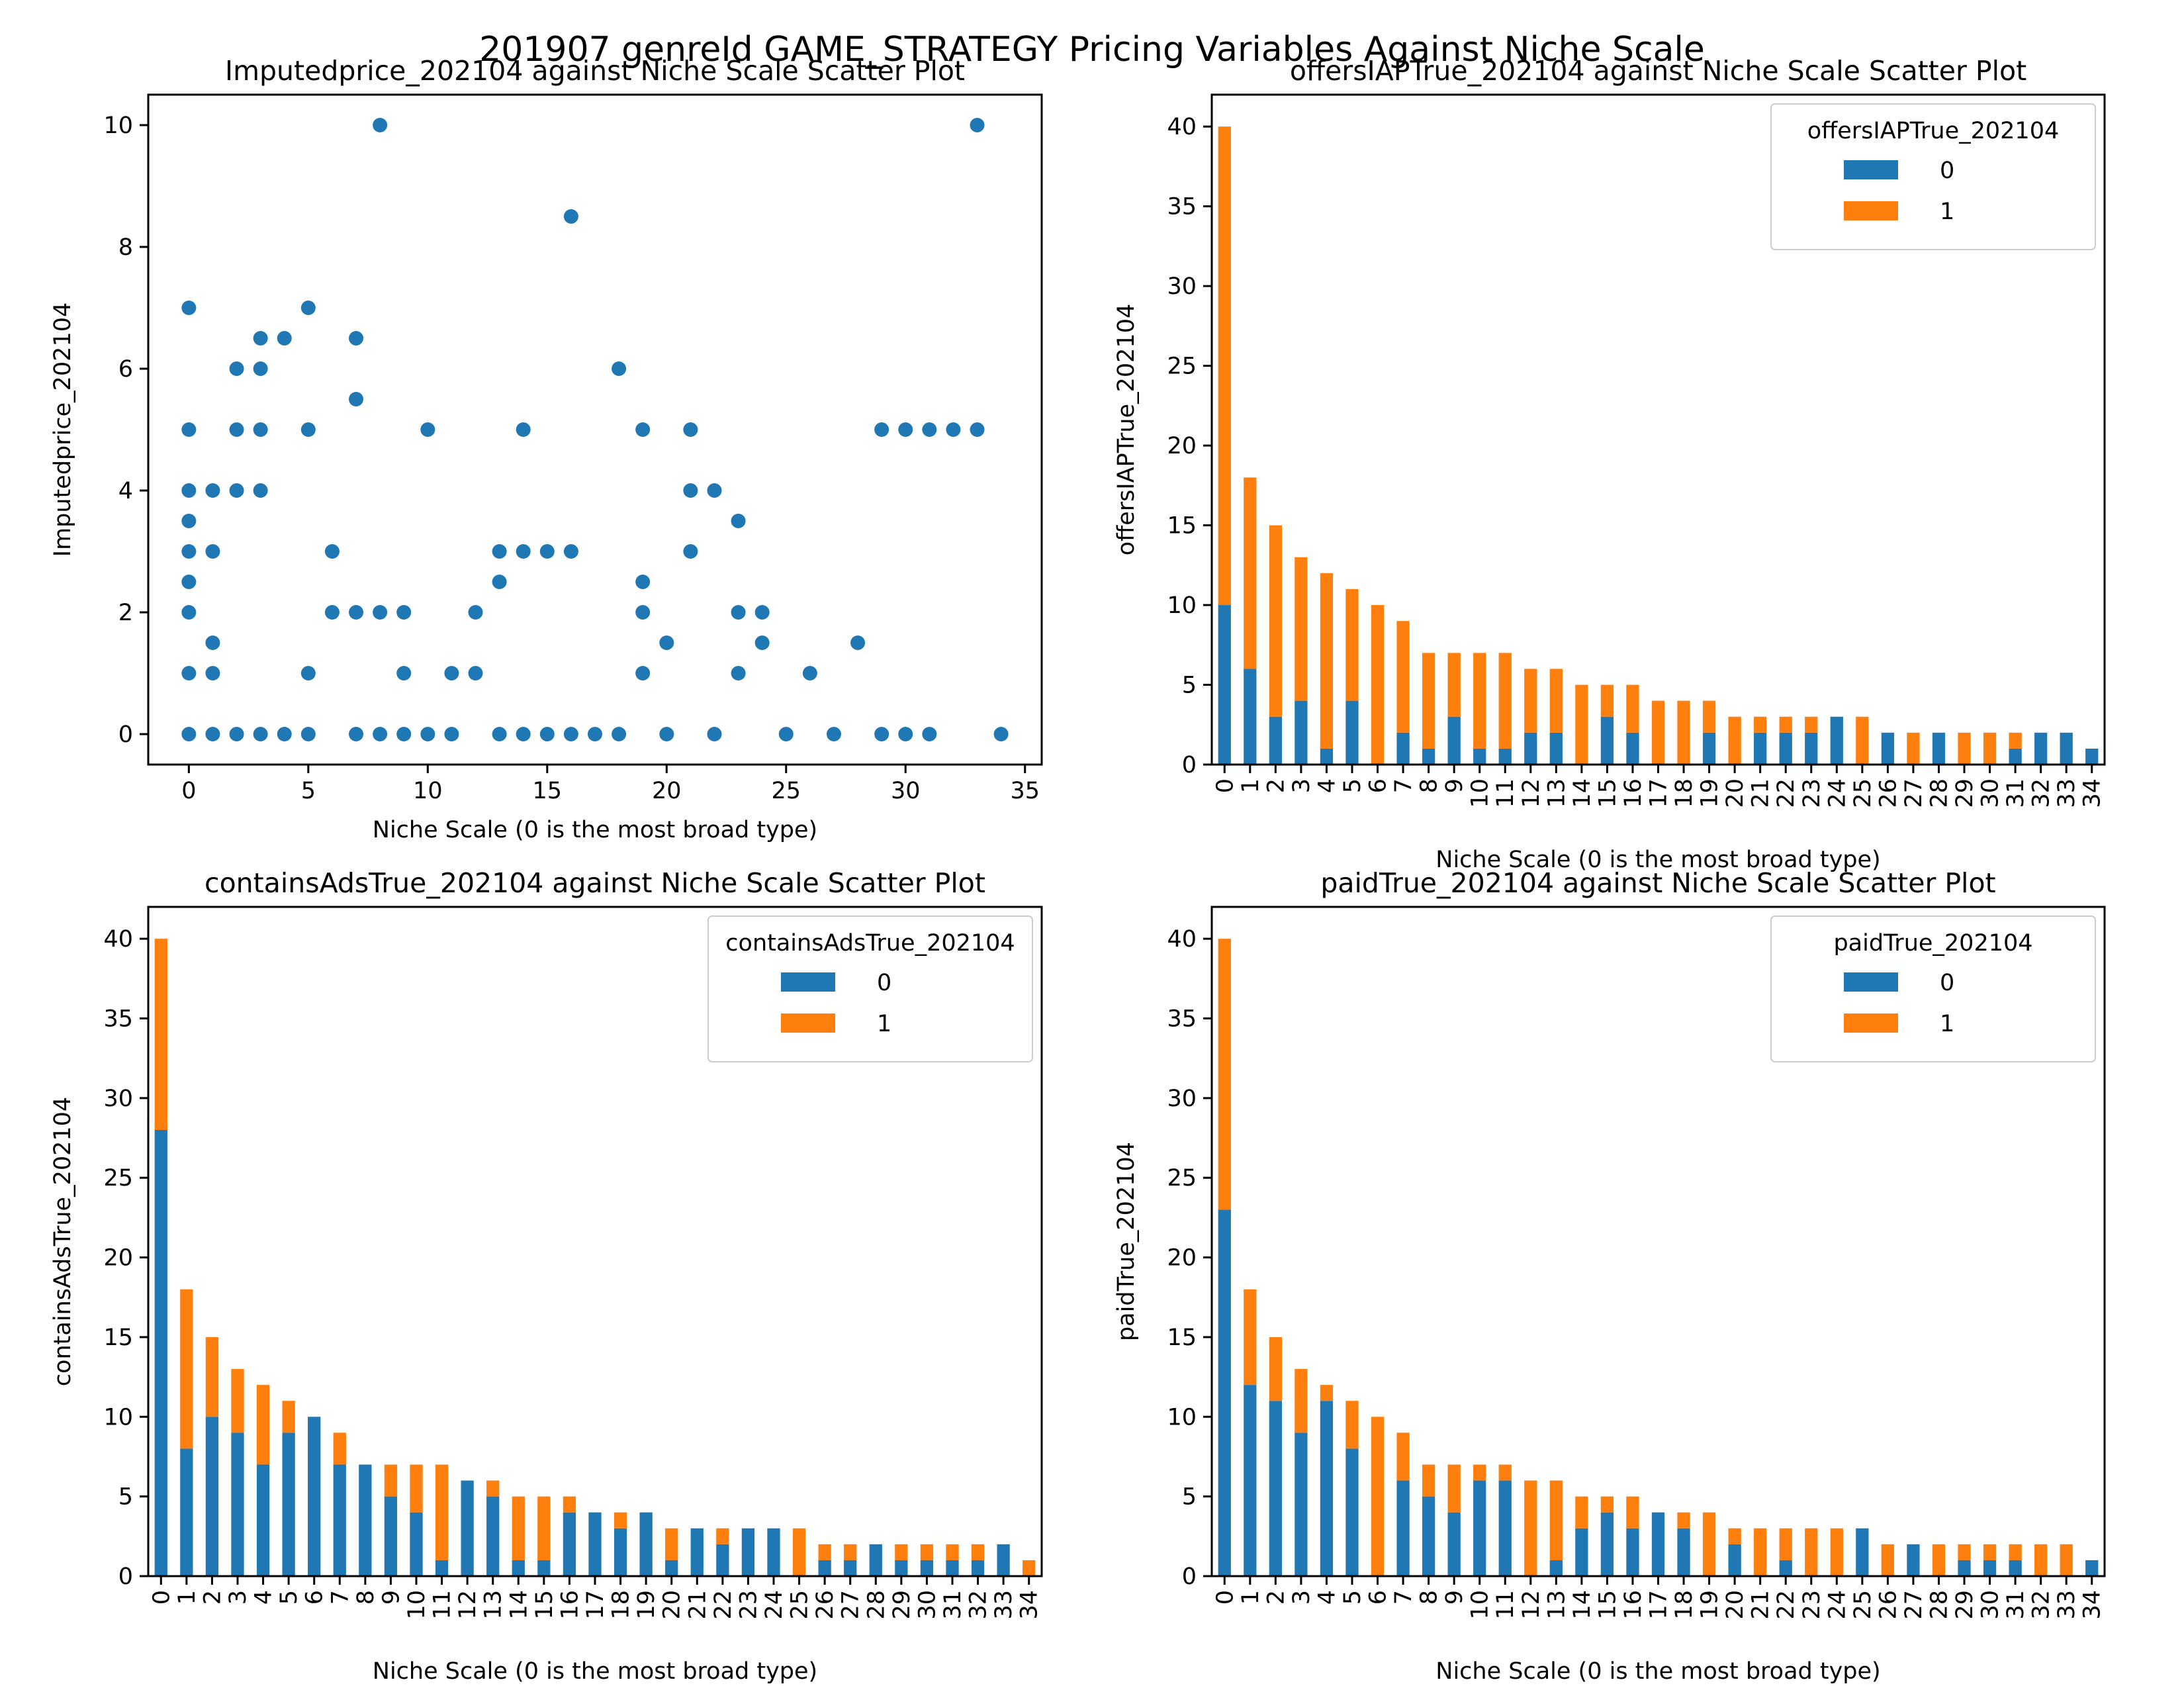 Image resolution: width=2184 pixels, height=1688 pixels. What do you see at coordinates (366, 1597) in the screenshot?
I see `x-tick-label: 8` at bounding box center [366, 1597].